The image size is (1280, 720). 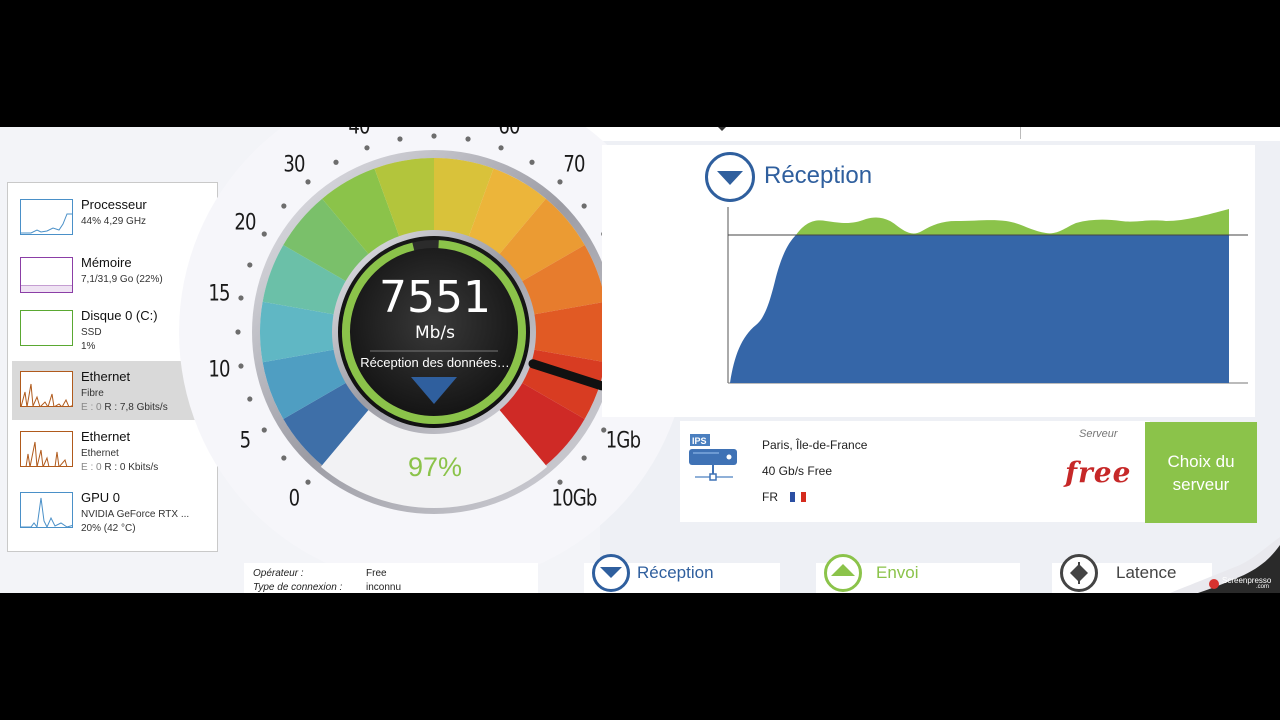 I want to click on tab-reception: Réception, so click(x=682, y=572).